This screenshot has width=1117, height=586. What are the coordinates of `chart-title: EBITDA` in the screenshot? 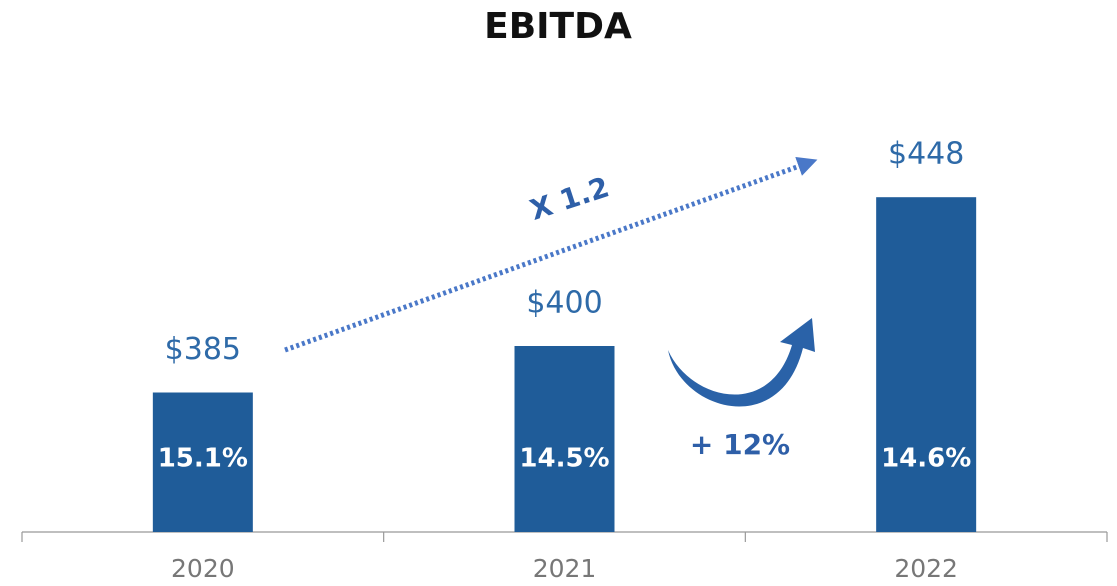 It's located at (558, 26).